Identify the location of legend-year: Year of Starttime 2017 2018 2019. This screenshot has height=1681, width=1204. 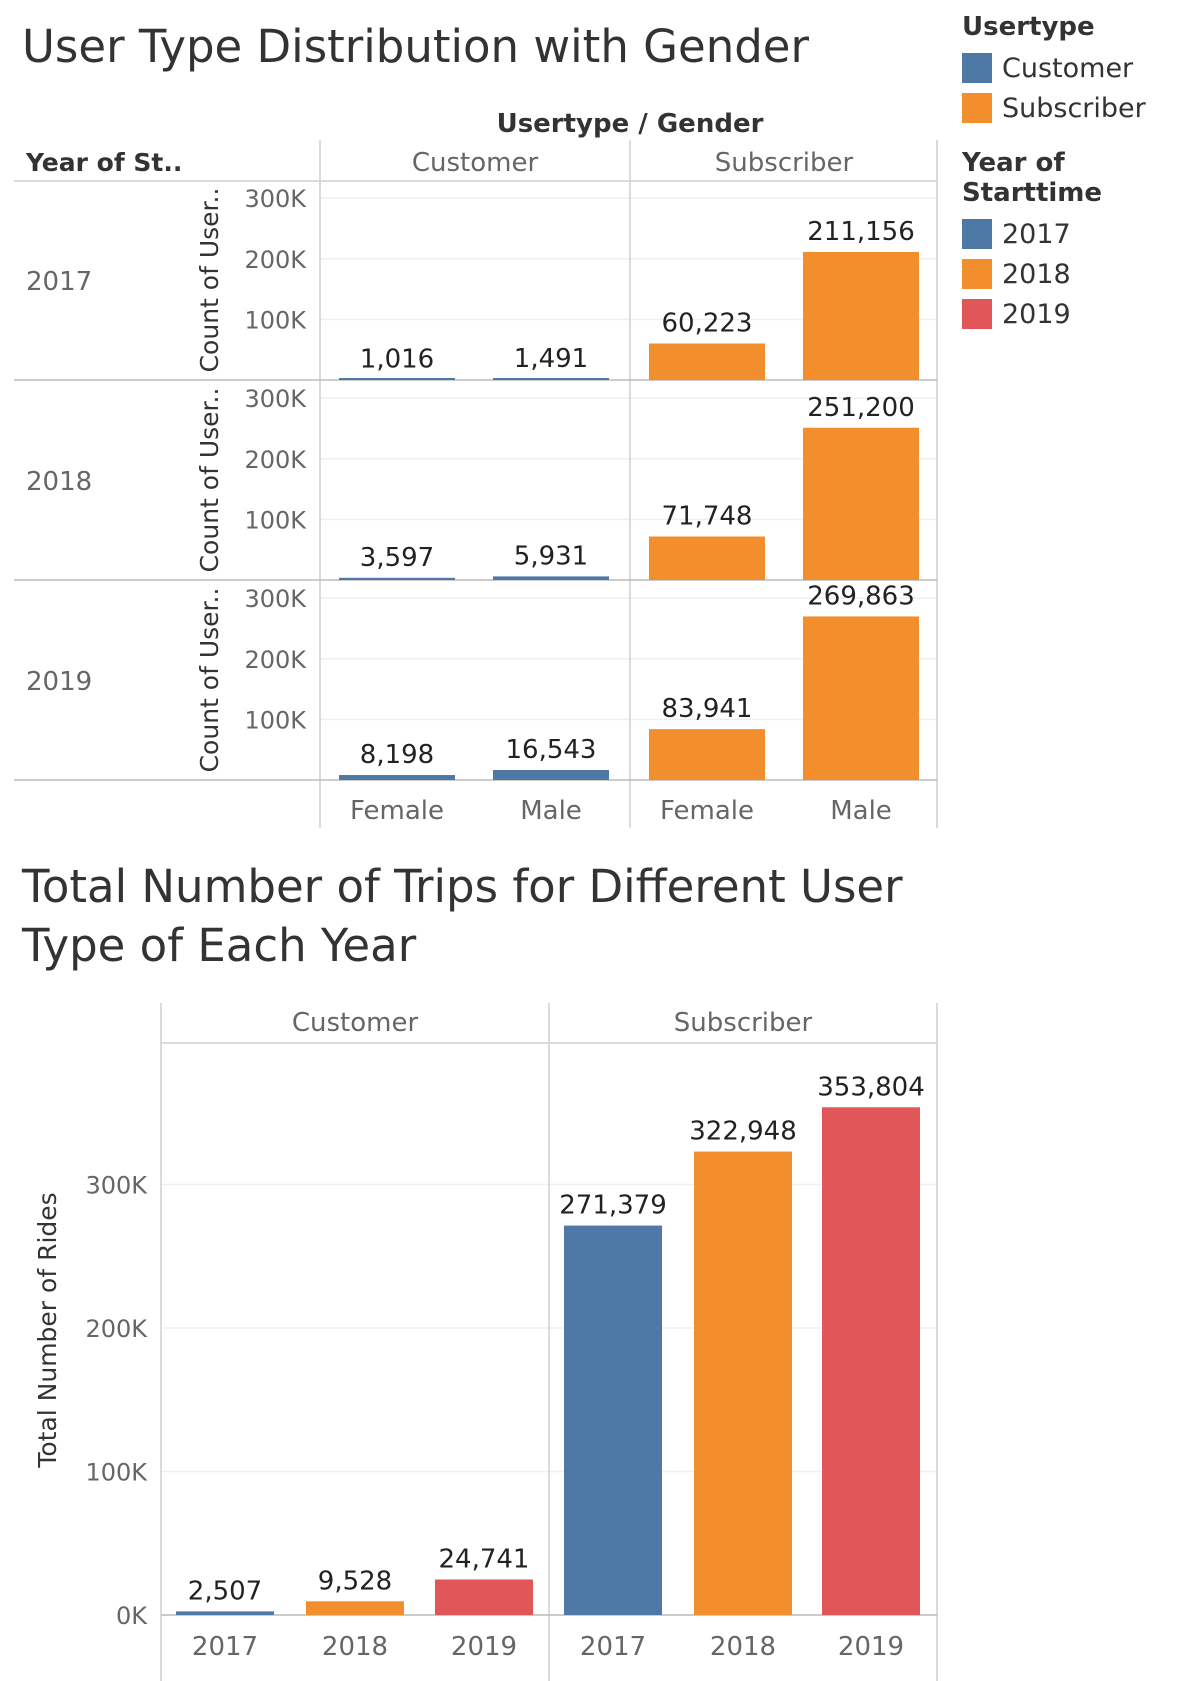
(1083, 241).